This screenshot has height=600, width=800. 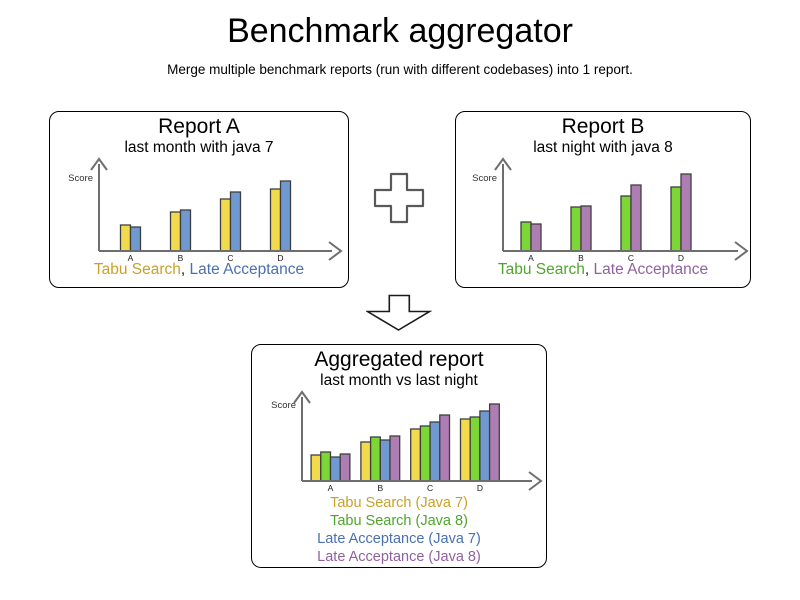 What do you see at coordinates (199, 126) in the screenshot?
I see `report-a-title: Report A` at bounding box center [199, 126].